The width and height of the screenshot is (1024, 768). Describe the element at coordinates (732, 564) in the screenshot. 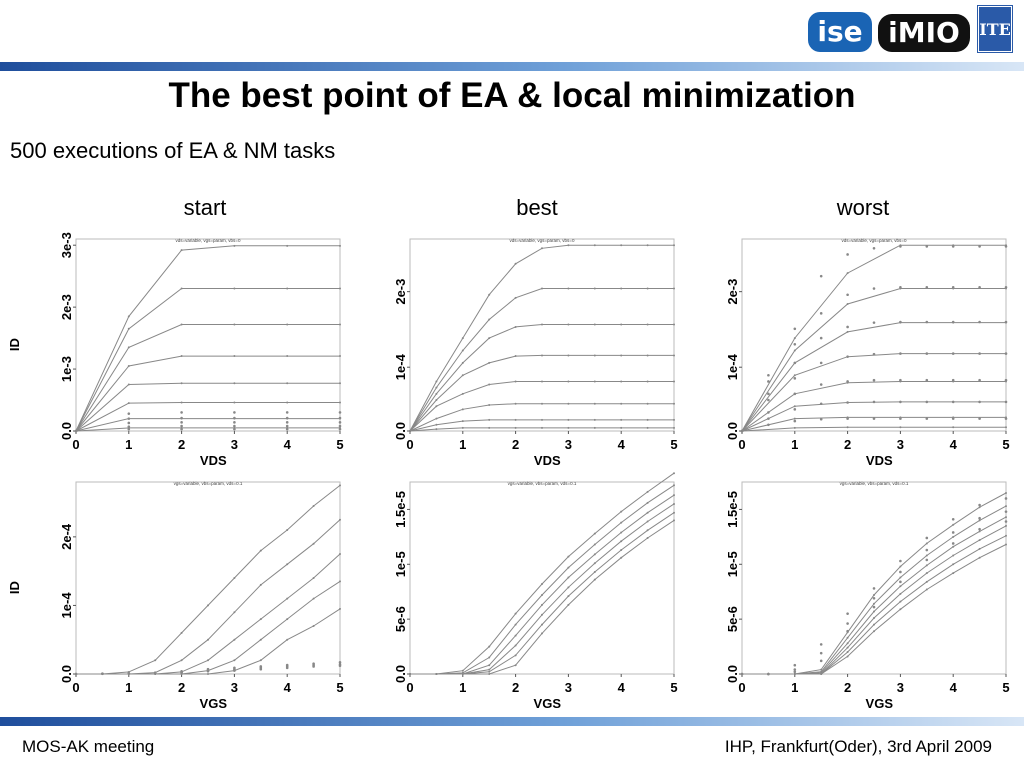

I see `y-tick-label: 1e-5` at that location.